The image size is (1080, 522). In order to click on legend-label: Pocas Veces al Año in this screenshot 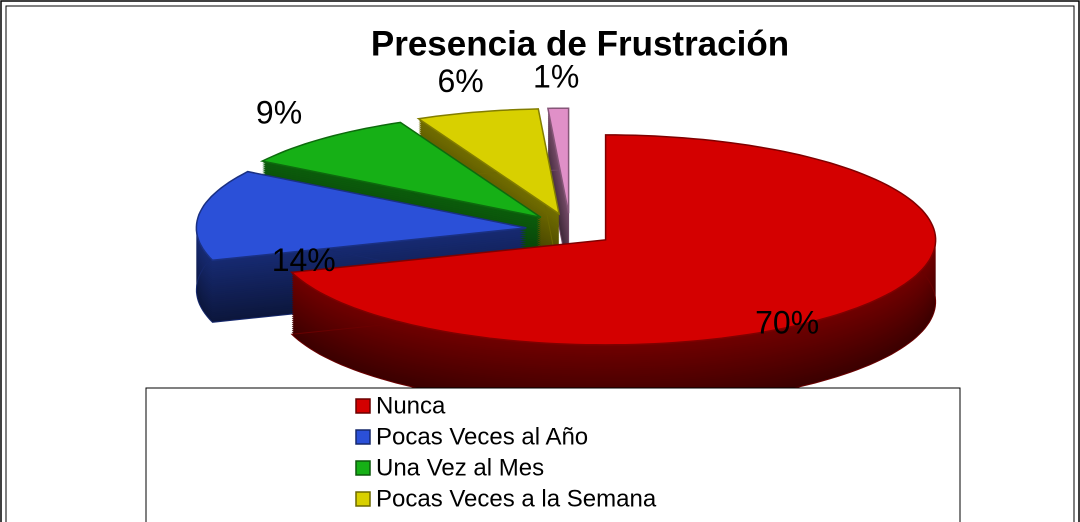, I will do `click(482, 436)`.